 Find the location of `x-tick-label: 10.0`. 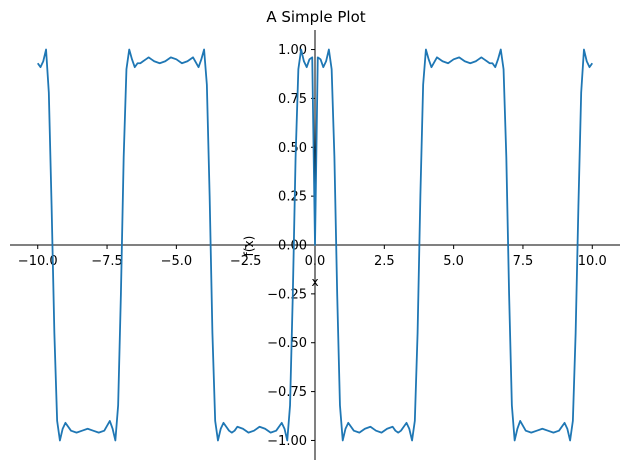

x-tick-label: 10.0 is located at coordinates (592, 261).